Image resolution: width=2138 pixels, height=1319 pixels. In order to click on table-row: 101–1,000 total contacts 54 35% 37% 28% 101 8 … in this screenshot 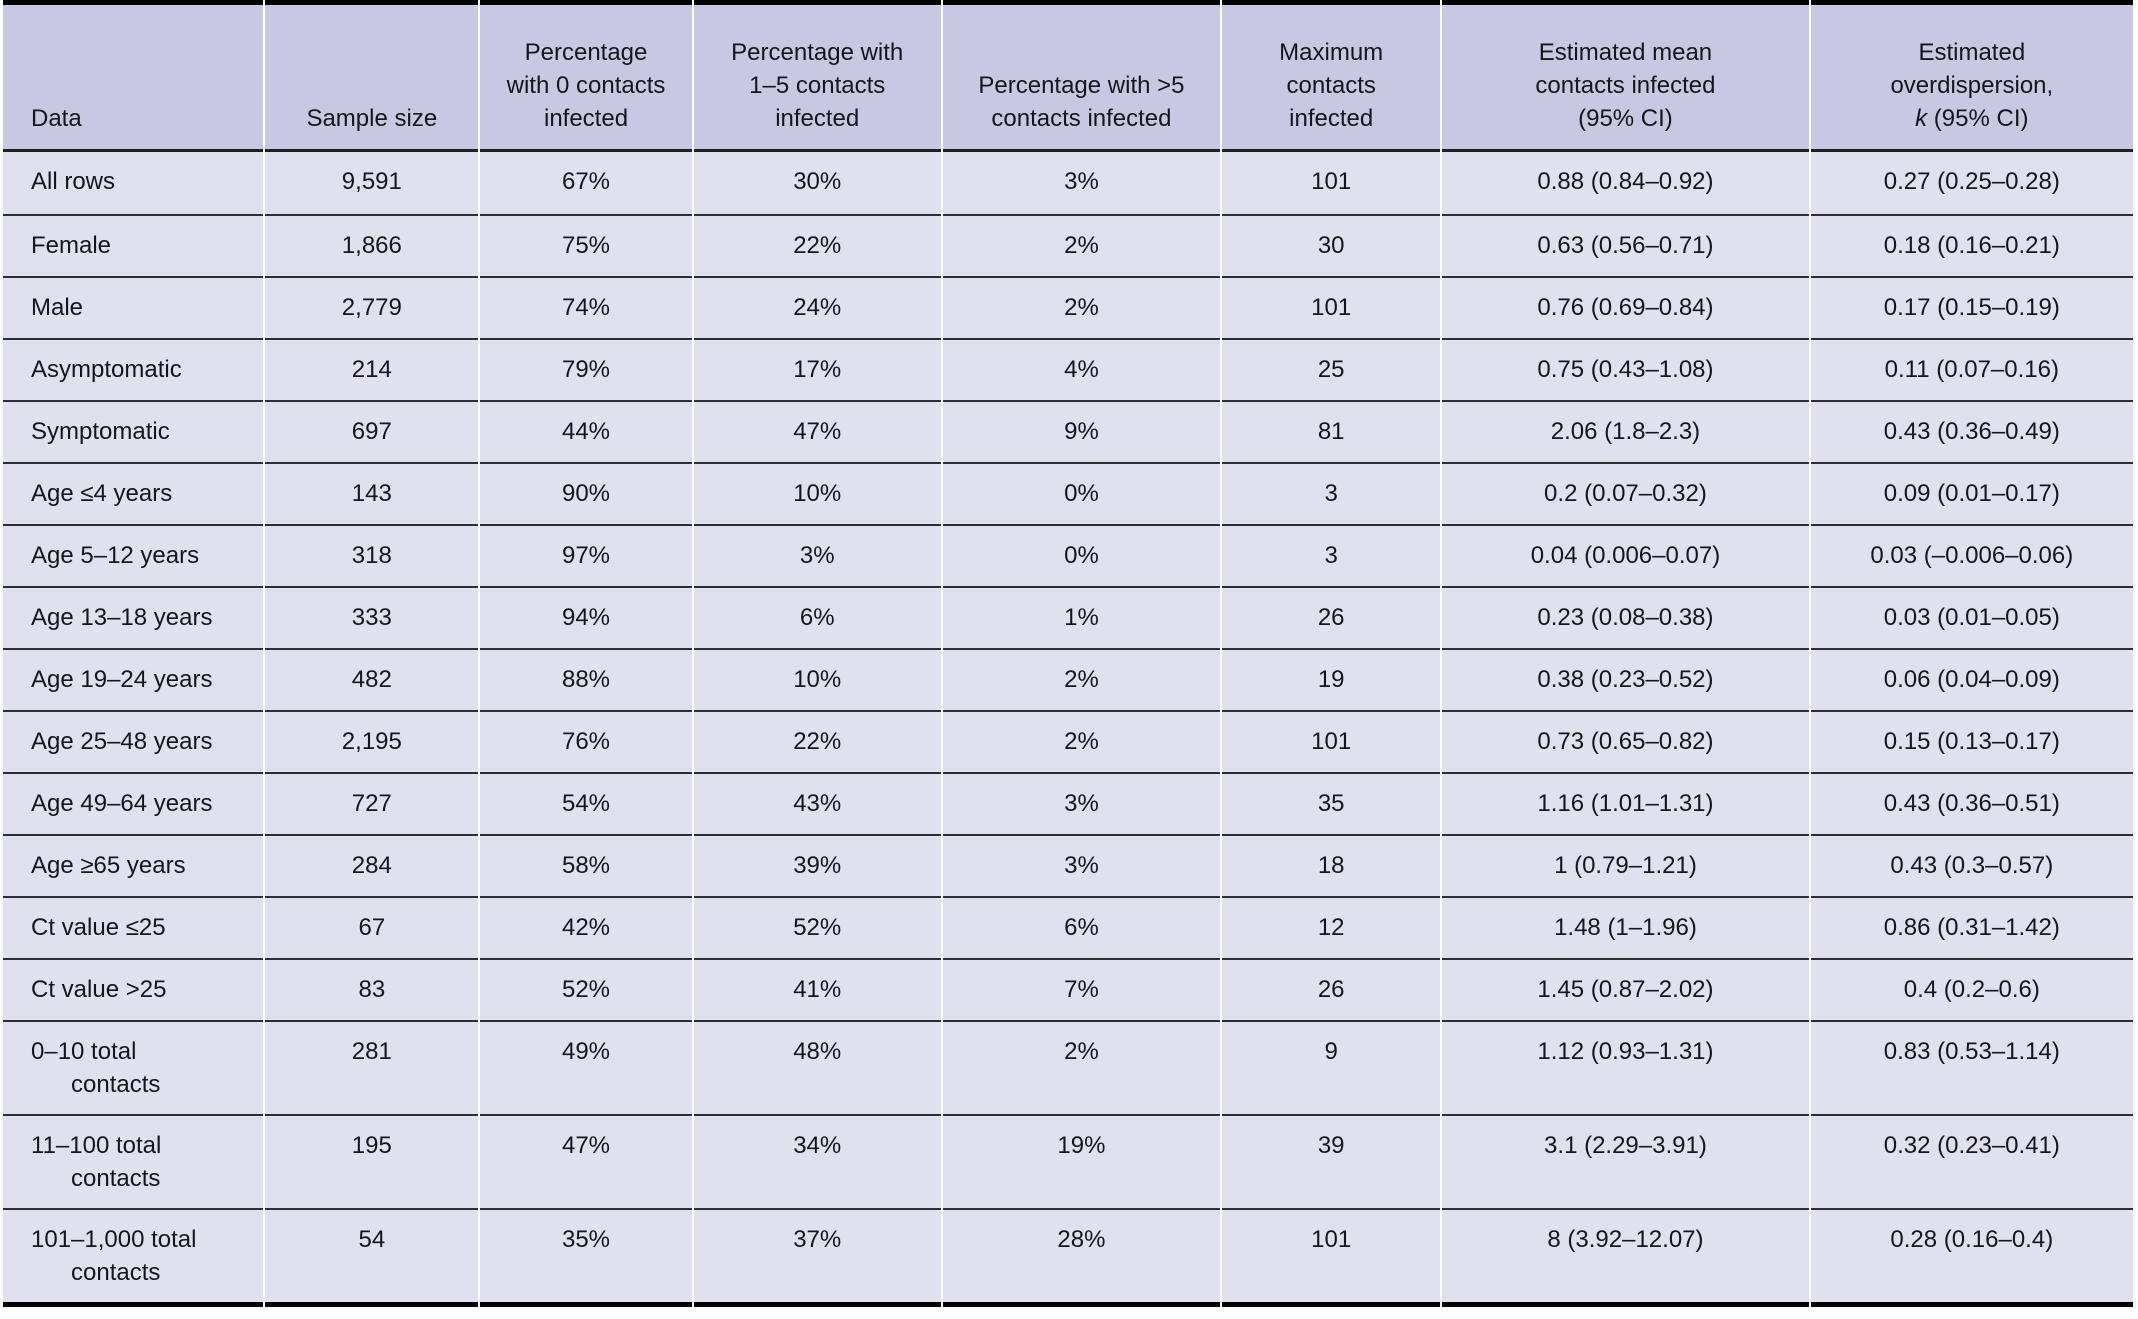, I will do `click(1068, 1257)`.